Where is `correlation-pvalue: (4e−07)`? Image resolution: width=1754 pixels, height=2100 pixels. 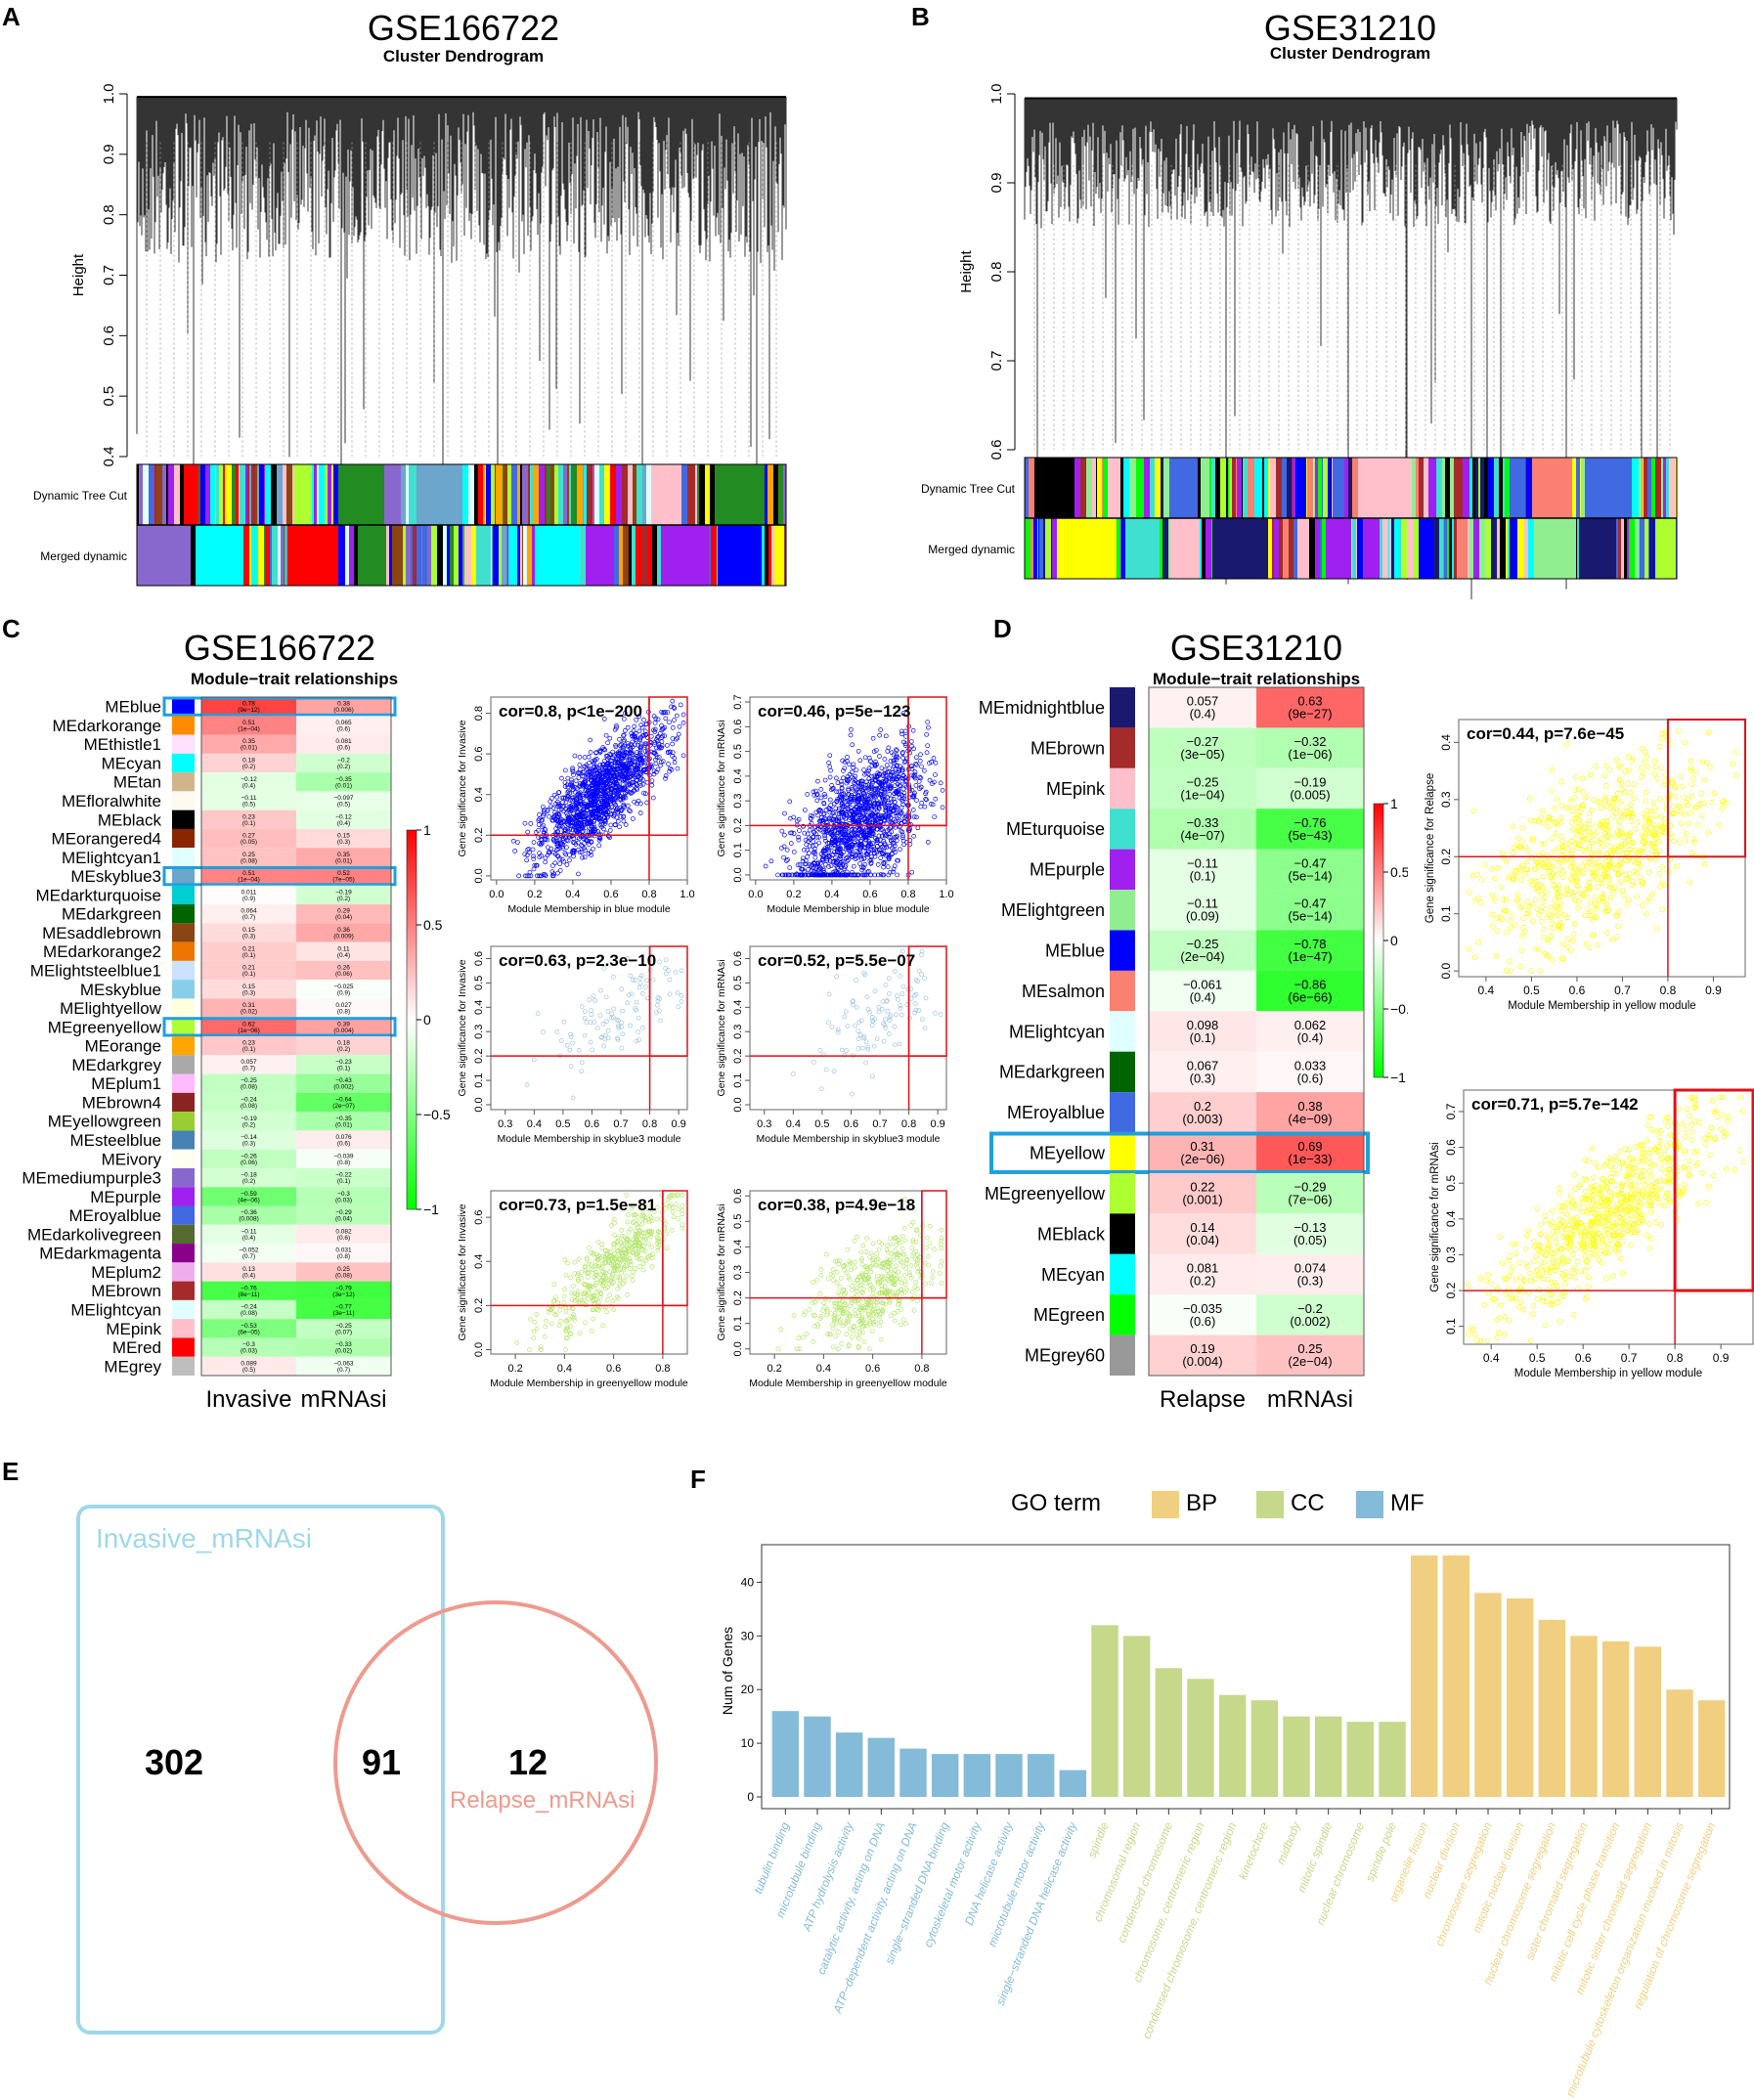
correlation-pvalue: (4e−07) is located at coordinates (1202, 836).